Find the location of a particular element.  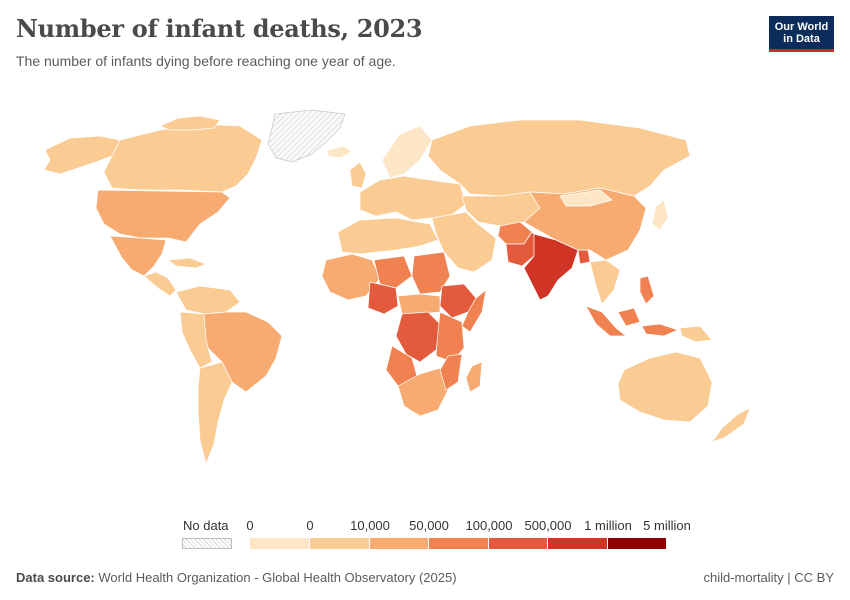

region-southern-cone is located at coordinates (215, 413).